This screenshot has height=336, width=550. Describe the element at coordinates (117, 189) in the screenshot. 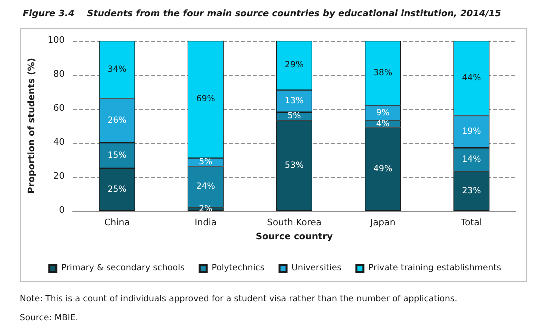

I see `data-label: 25%` at that location.